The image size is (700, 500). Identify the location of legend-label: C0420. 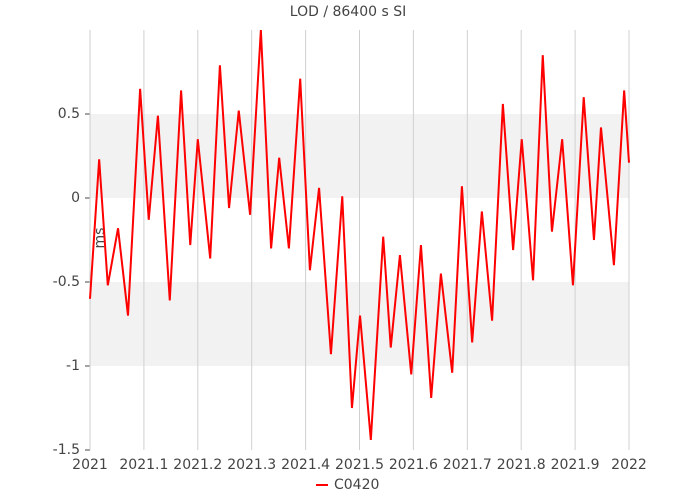
(356, 485).